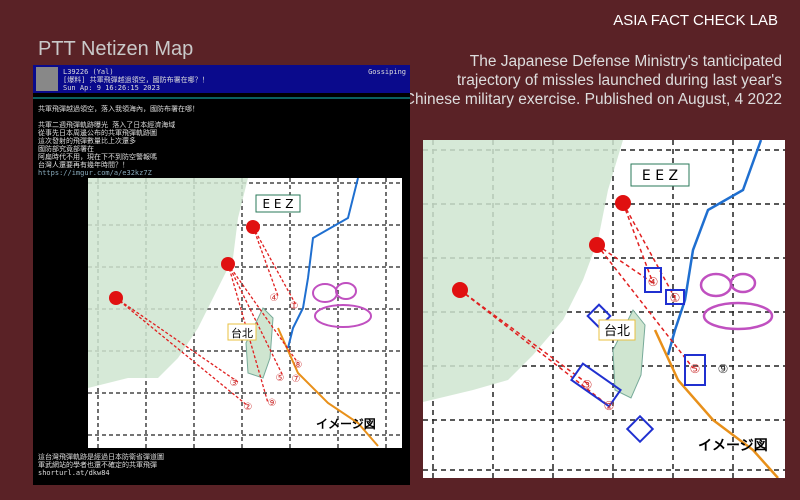 Image resolution: width=800 pixels, height=500 pixels. What do you see at coordinates (111, 88) in the screenshot?
I see `ptt-date: Sun Ap: 9 16:26:15 2023` at bounding box center [111, 88].